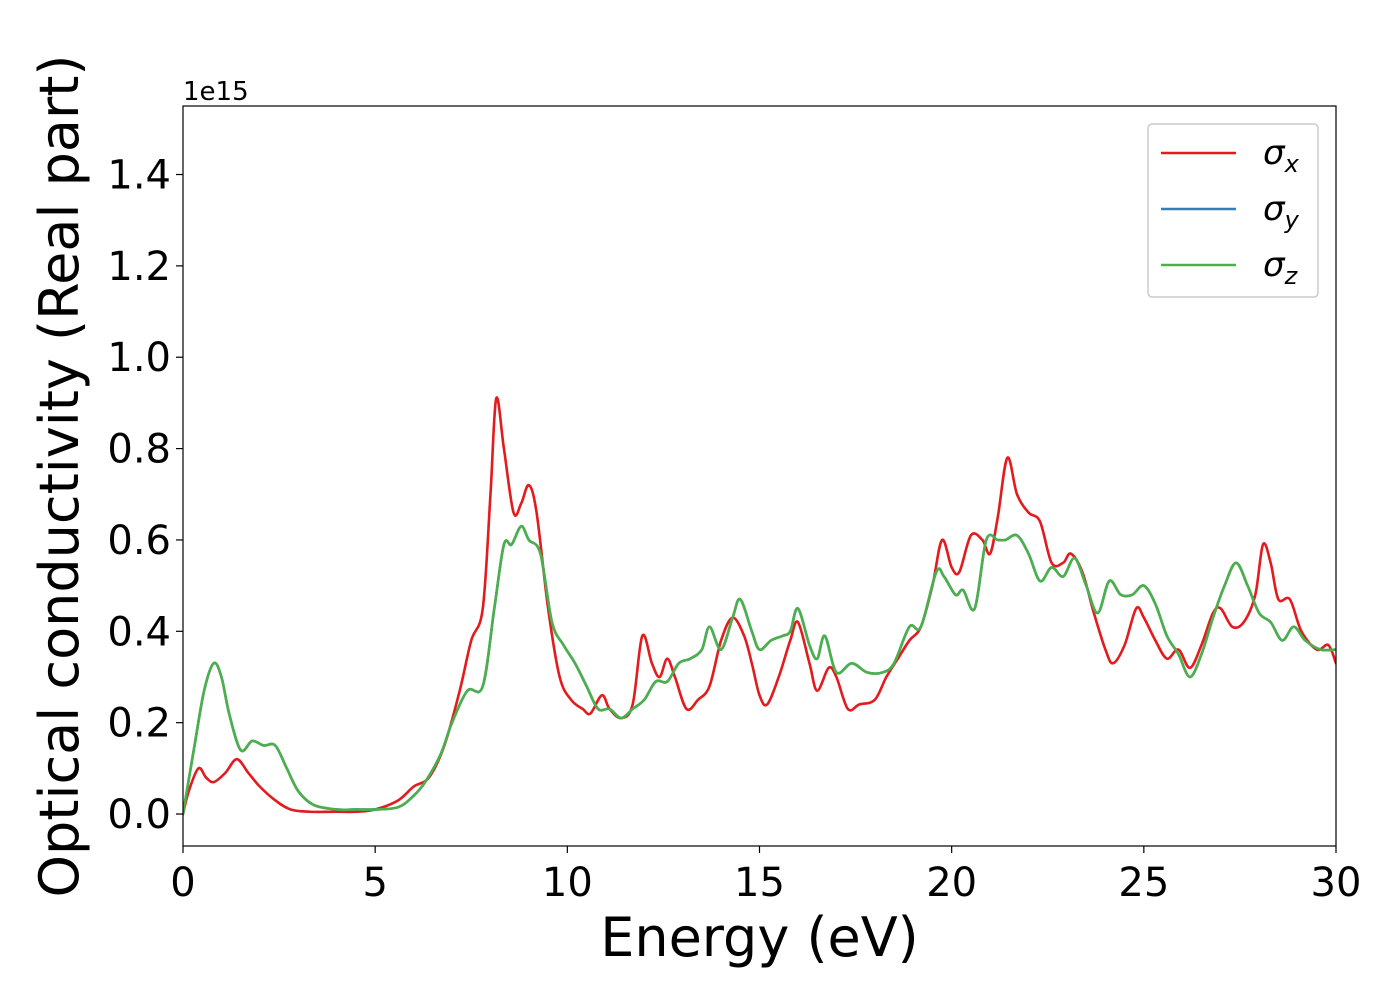  What do you see at coordinates (1292, 164) in the screenshot?
I see `legend-label-subscript: x` at bounding box center [1292, 164].